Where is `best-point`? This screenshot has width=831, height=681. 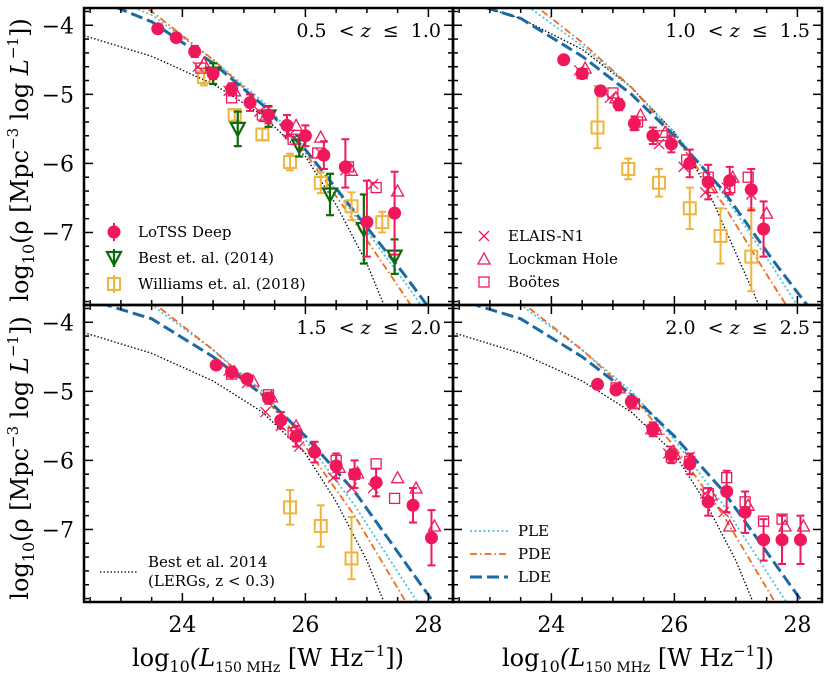 best-point is located at coordinates (330, 195).